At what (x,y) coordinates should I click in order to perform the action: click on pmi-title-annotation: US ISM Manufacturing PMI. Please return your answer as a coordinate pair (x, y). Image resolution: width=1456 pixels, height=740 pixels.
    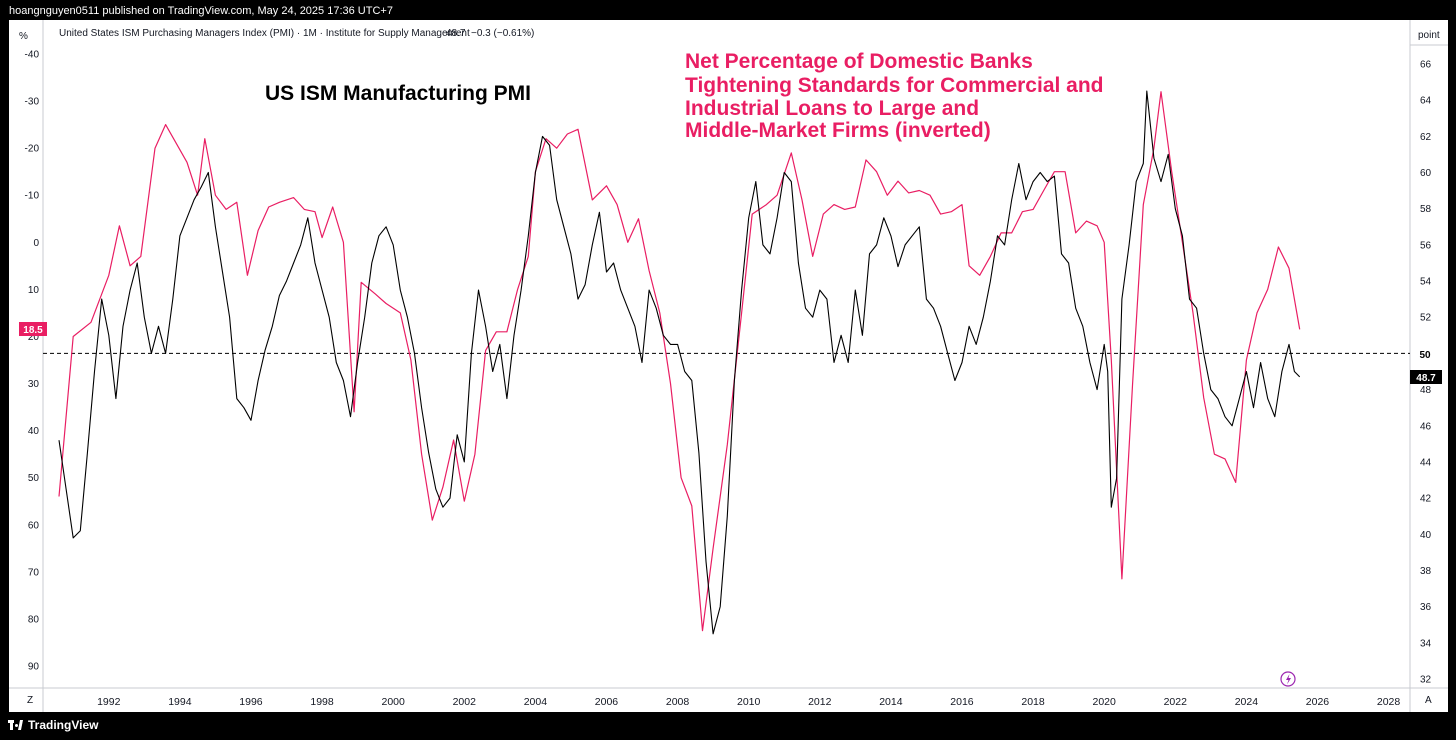
    Looking at the image, I should click on (398, 93).